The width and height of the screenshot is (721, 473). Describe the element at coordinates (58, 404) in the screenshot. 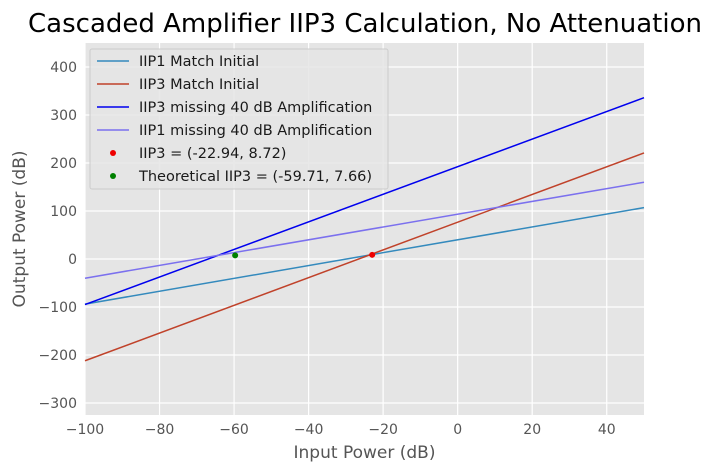

I see `y-tick-label: −300` at that location.